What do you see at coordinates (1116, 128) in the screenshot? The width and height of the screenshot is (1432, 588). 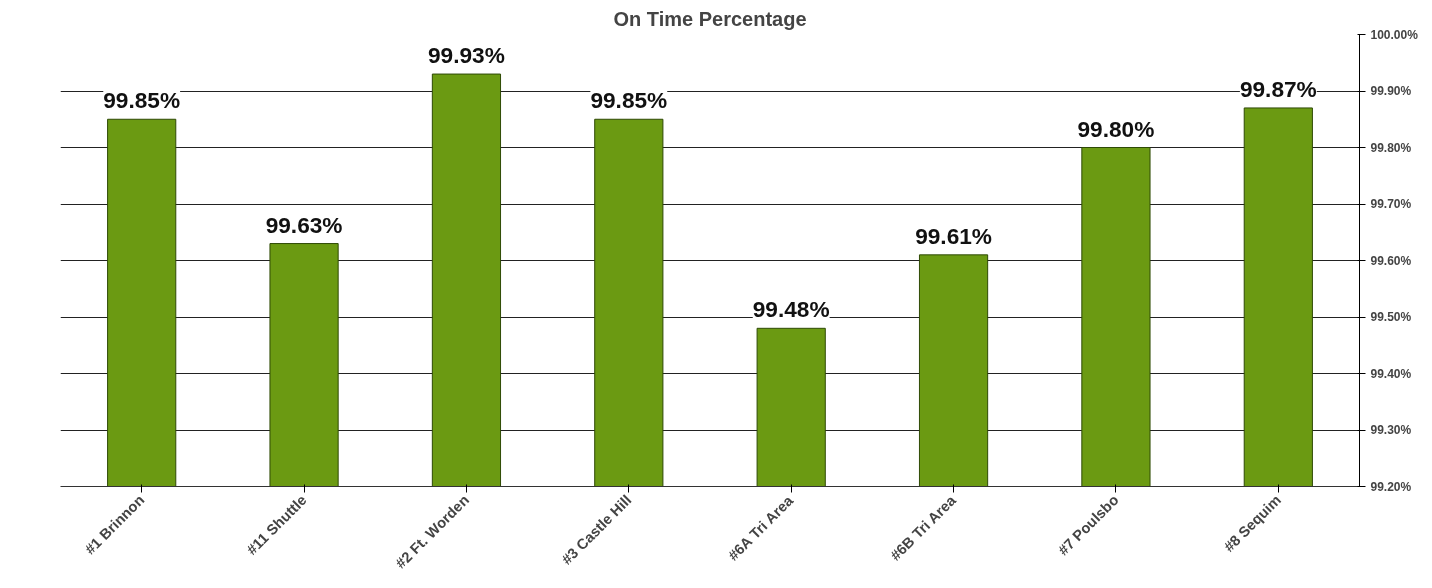 I see `data-label: 99.80%` at bounding box center [1116, 128].